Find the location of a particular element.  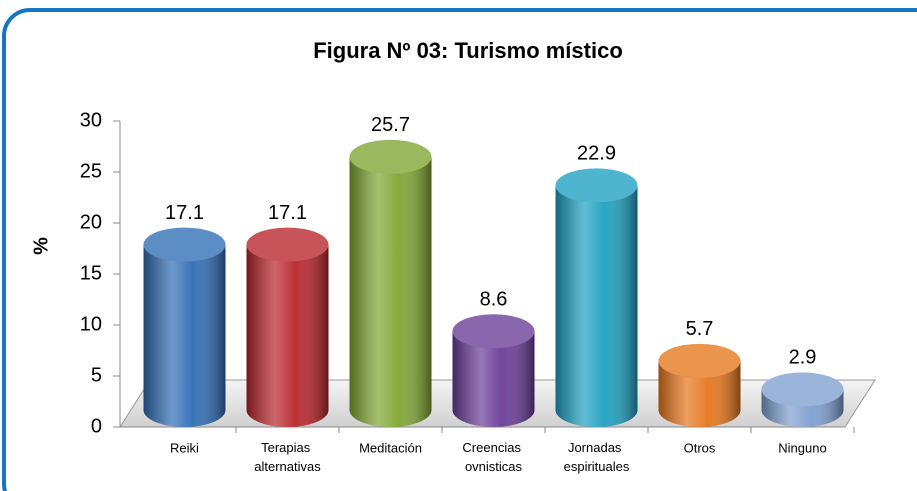

x-tick-label: Jornadas espirituales is located at coordinates (597, 457).